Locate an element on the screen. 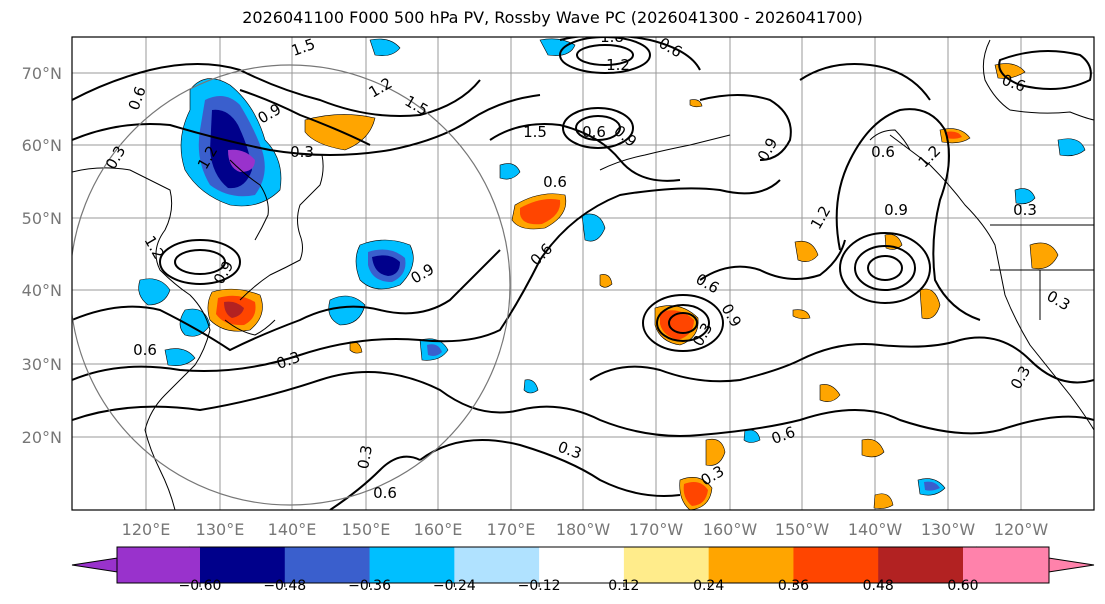 The height and width of the screenshot is (604, 1105). lon-label: 130°W is located at coordinates (948, 529).